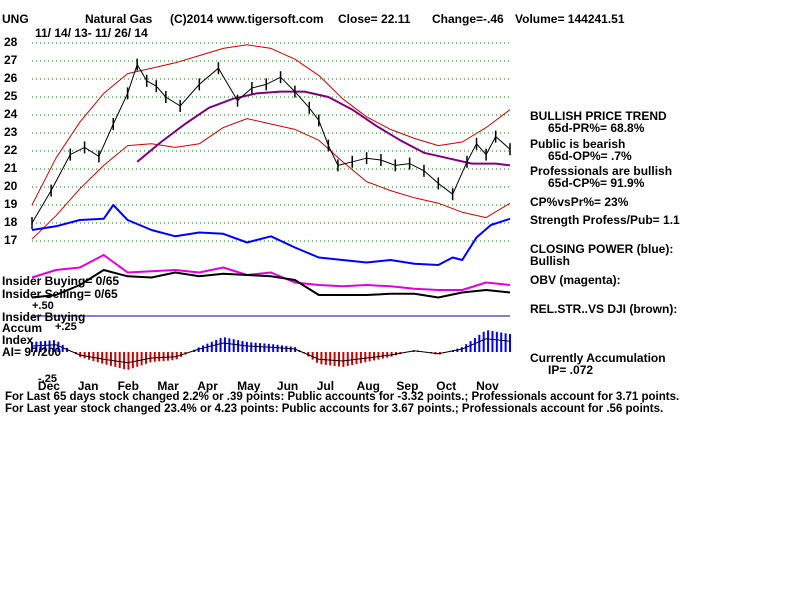 The image size is (800, 600). What do you see at coordinates (247, 19) in the screenshot?
I see `copyright: (C)2014 www.tigersoft.com` at bounding box center [247, 19].